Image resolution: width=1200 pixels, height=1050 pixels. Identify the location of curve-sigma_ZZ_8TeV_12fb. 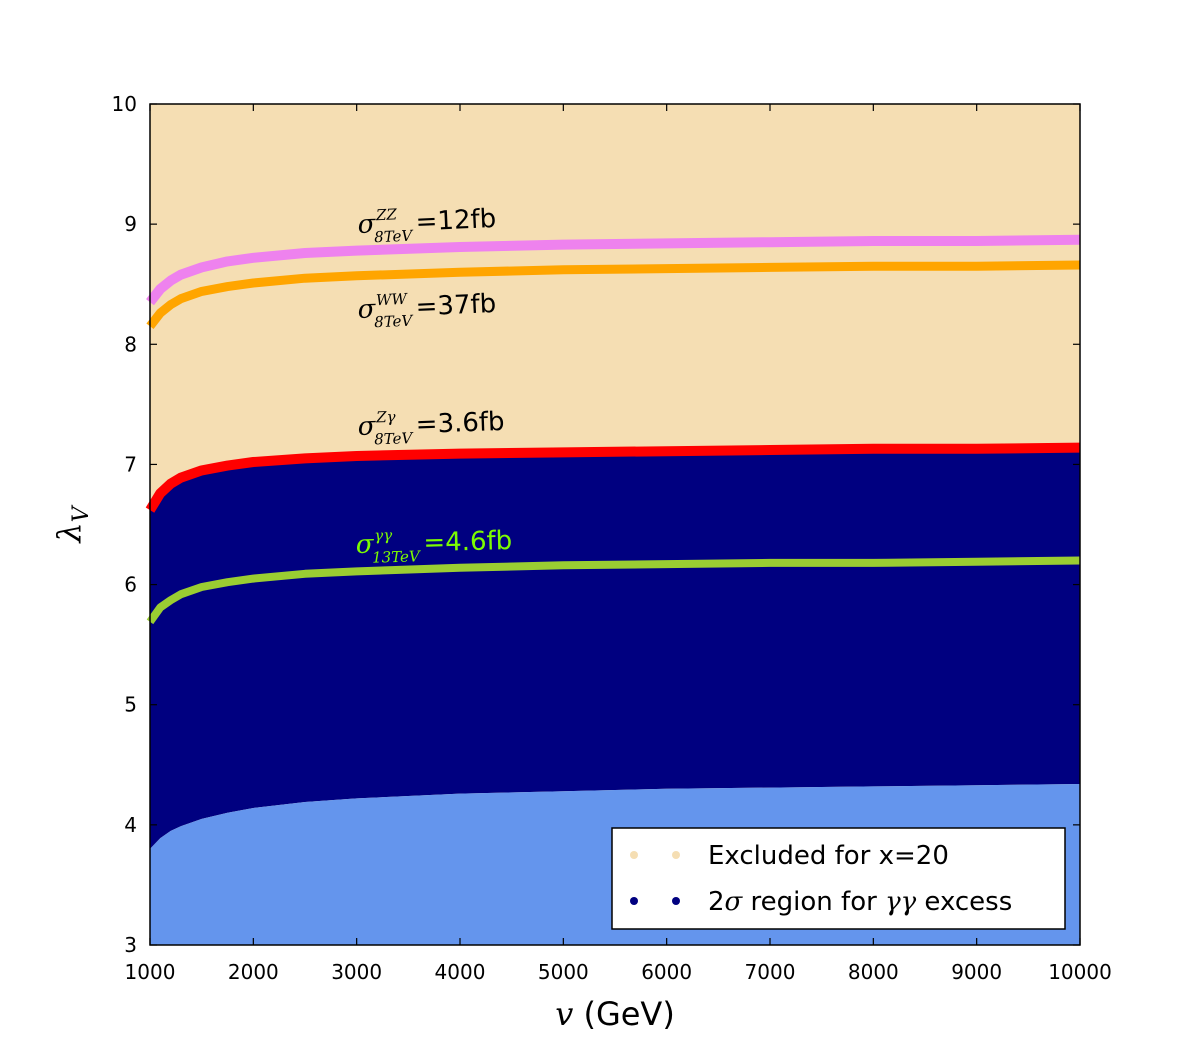
(613, 270).